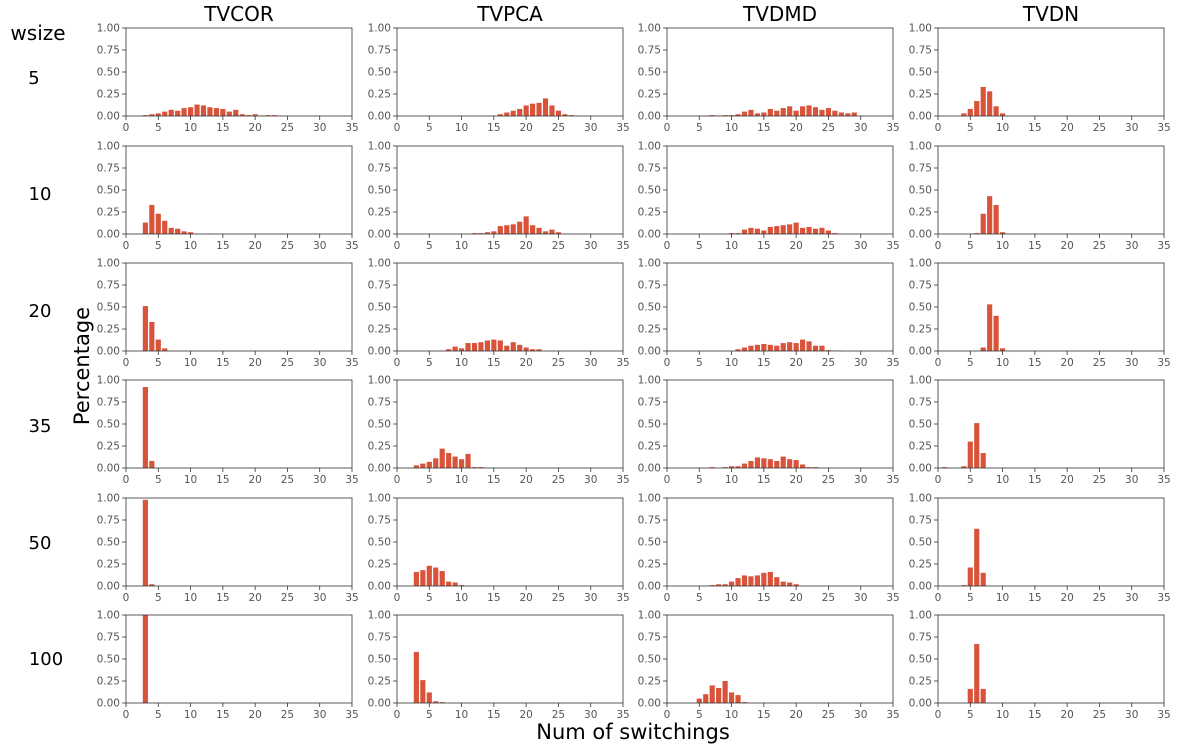 The image size is (1177, 749). I want to click on row-label-5: 5, so click(33, 78).